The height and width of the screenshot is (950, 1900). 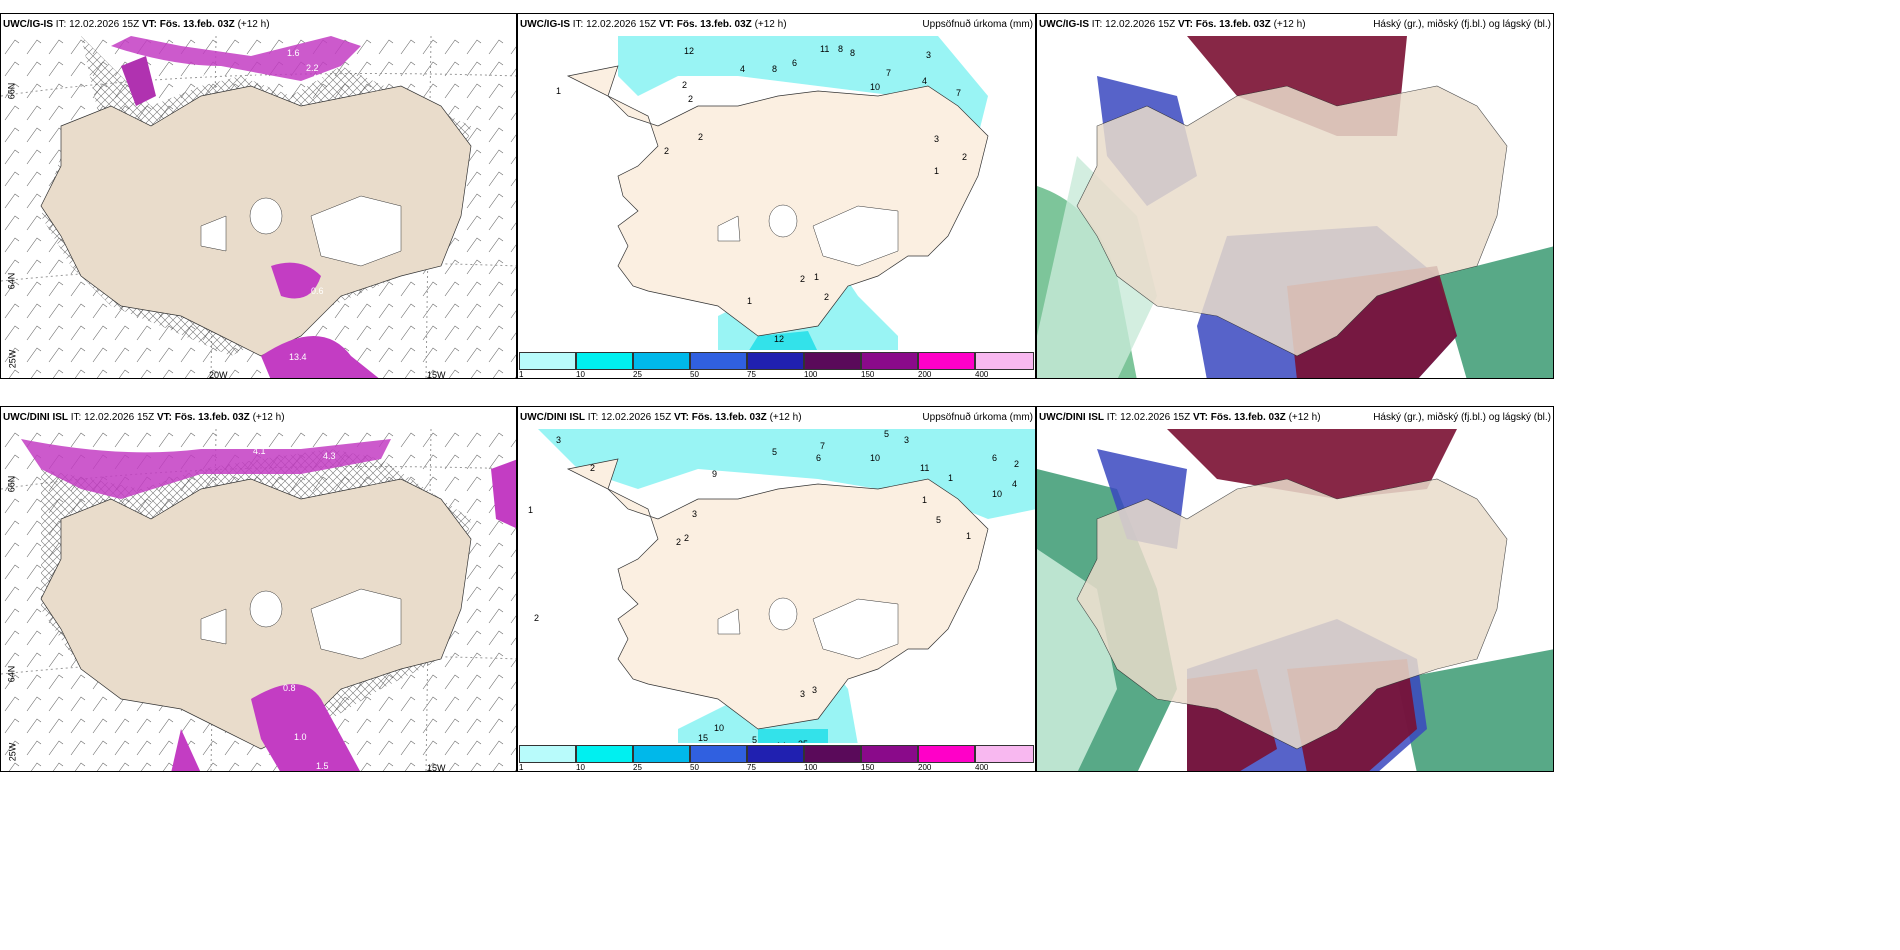 What do you see at coordinates (12, 752) in the screenshot?
I see `lat-label: 25W` at bounding box center [12, 752].